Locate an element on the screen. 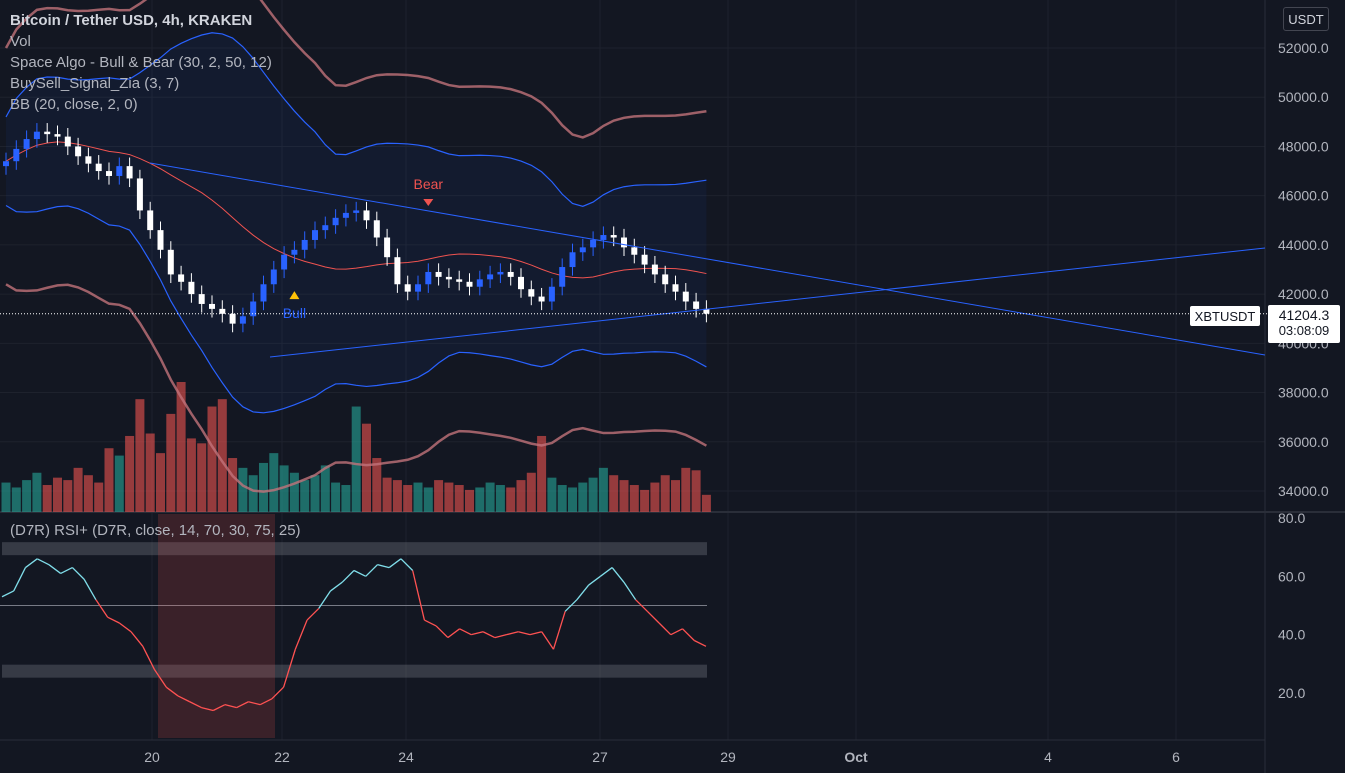 The image size is (1345, 773). rsi-axis-tick: 20.0 is located at coordinates (1291, 693).